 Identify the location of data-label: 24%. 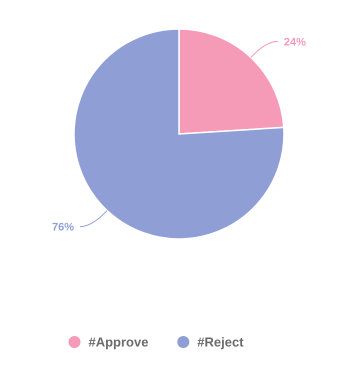
(295, 42).